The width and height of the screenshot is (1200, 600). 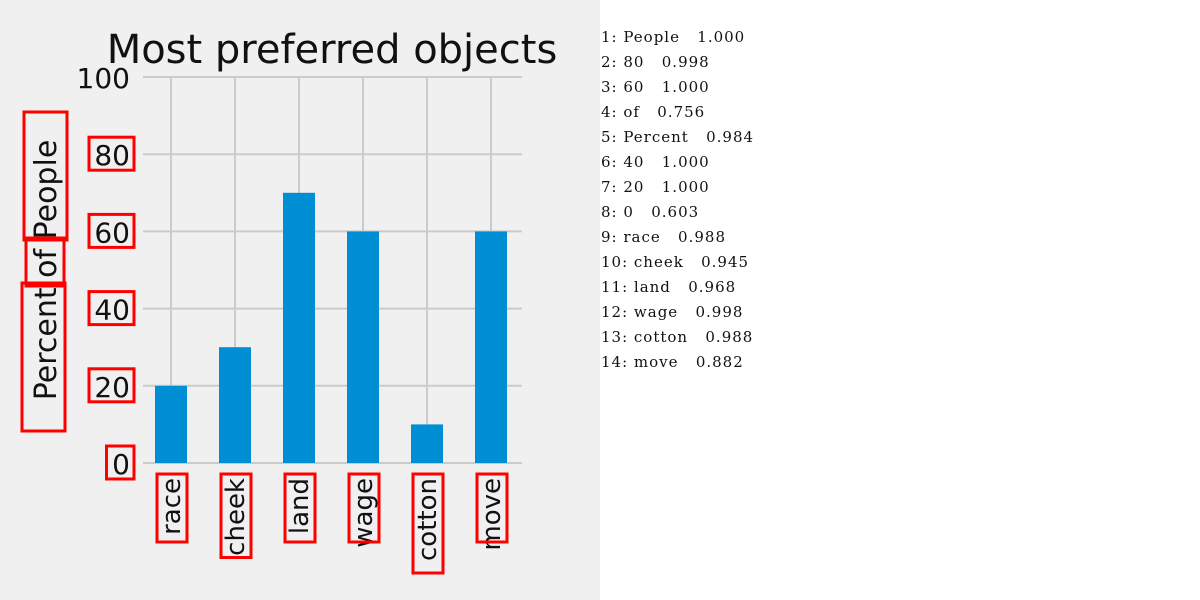 I want to click on bar-race, so click(x=171, y=424).